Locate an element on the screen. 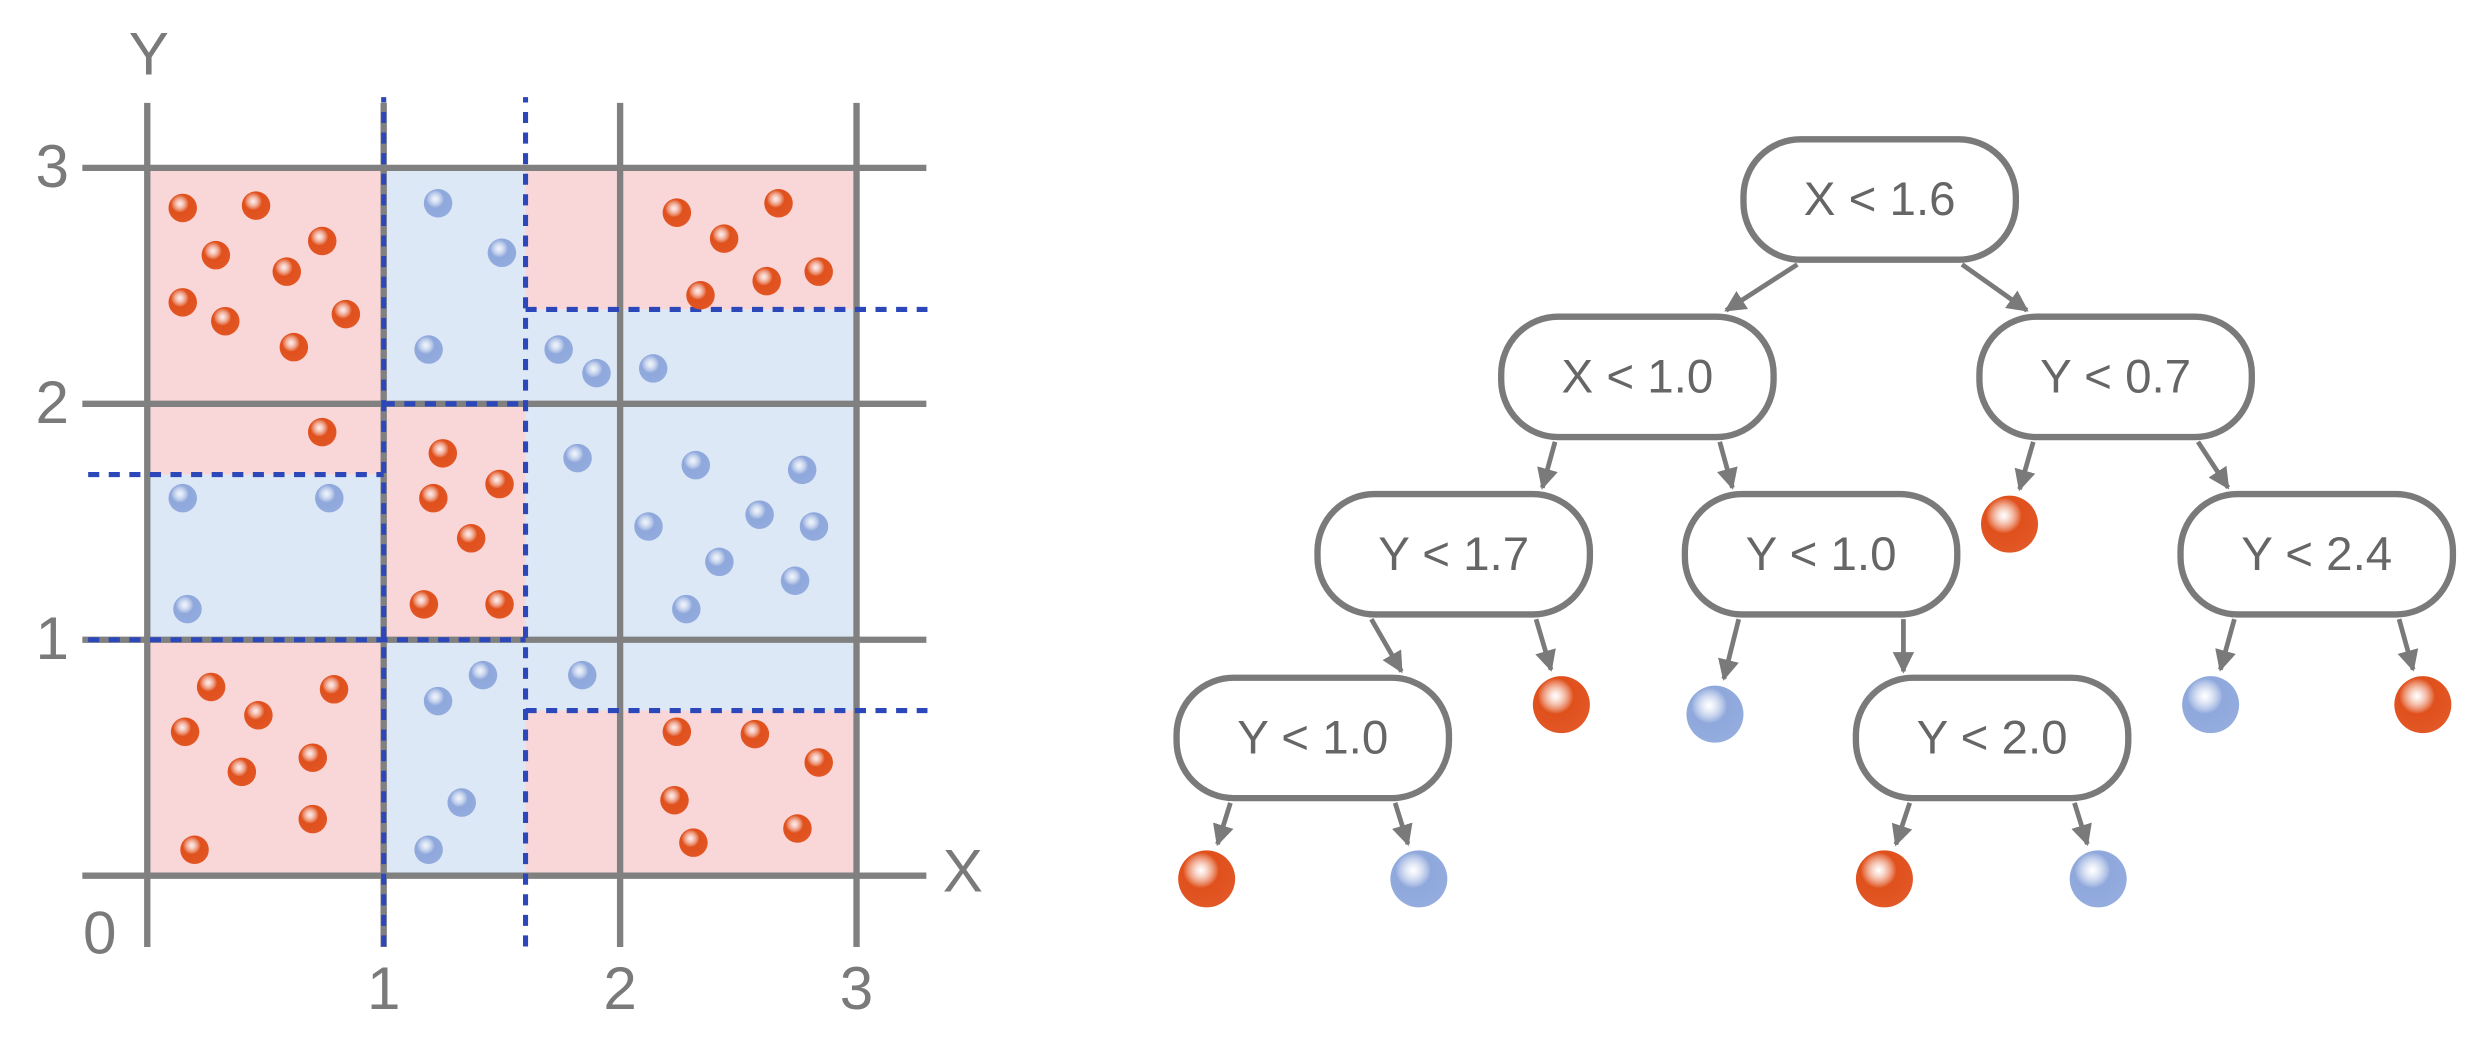 The height and width of the screenshot is (1051, 2483). x-axis-label: X is located at coordinates (963, 871).